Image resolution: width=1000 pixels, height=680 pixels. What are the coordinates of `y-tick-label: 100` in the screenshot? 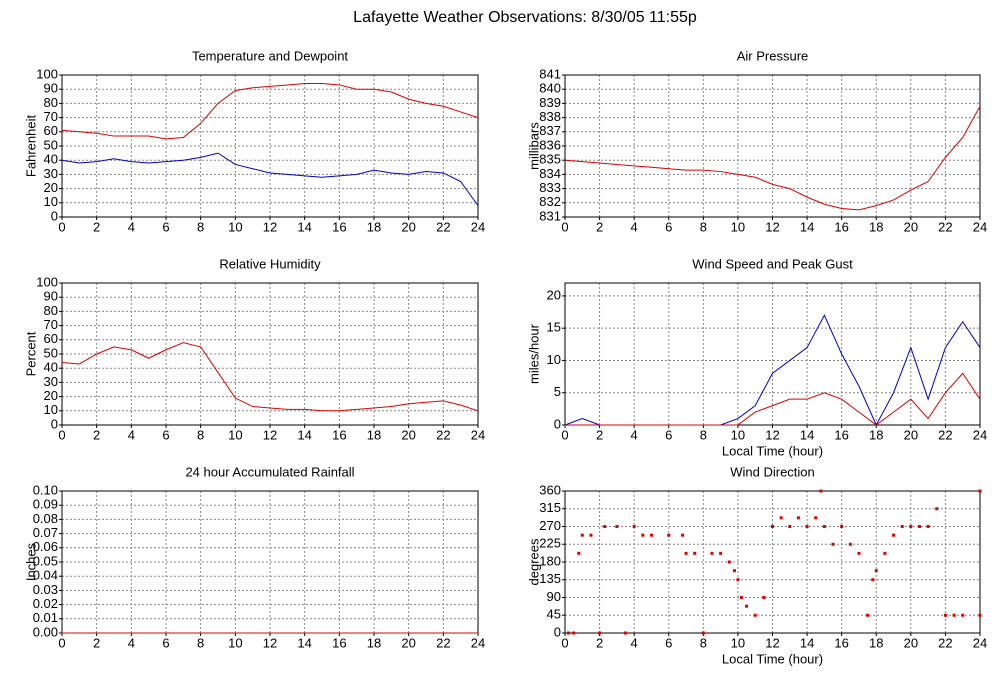 It's located at (47, 73).